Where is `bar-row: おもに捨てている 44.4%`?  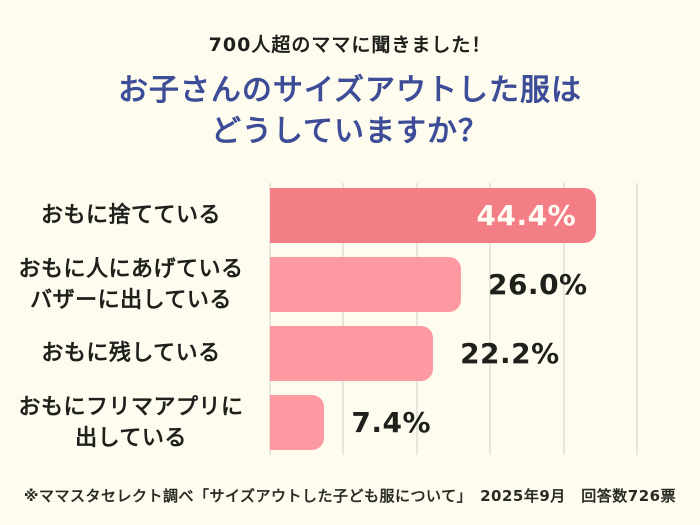
bar-row: おもに捨てている 44.4% is located at coordinates (350, 215).